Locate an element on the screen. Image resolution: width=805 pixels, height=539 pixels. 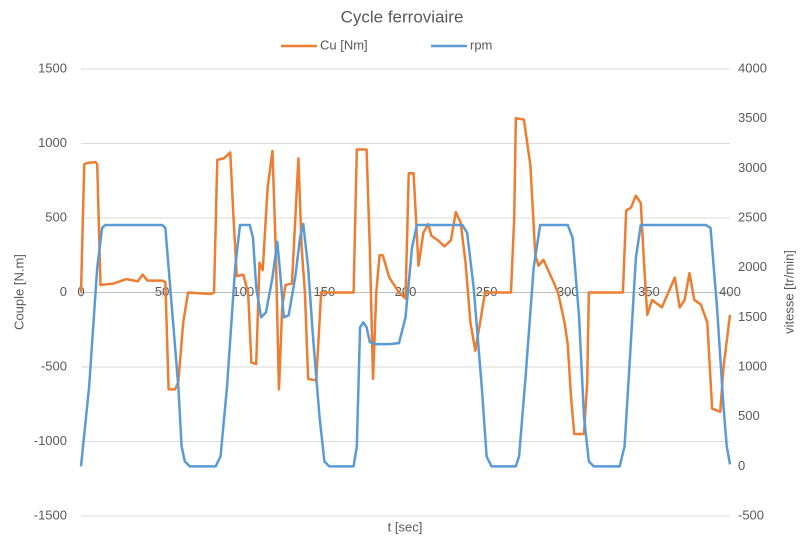
x-tick-label: 50 is located at coordinates (162, 291).